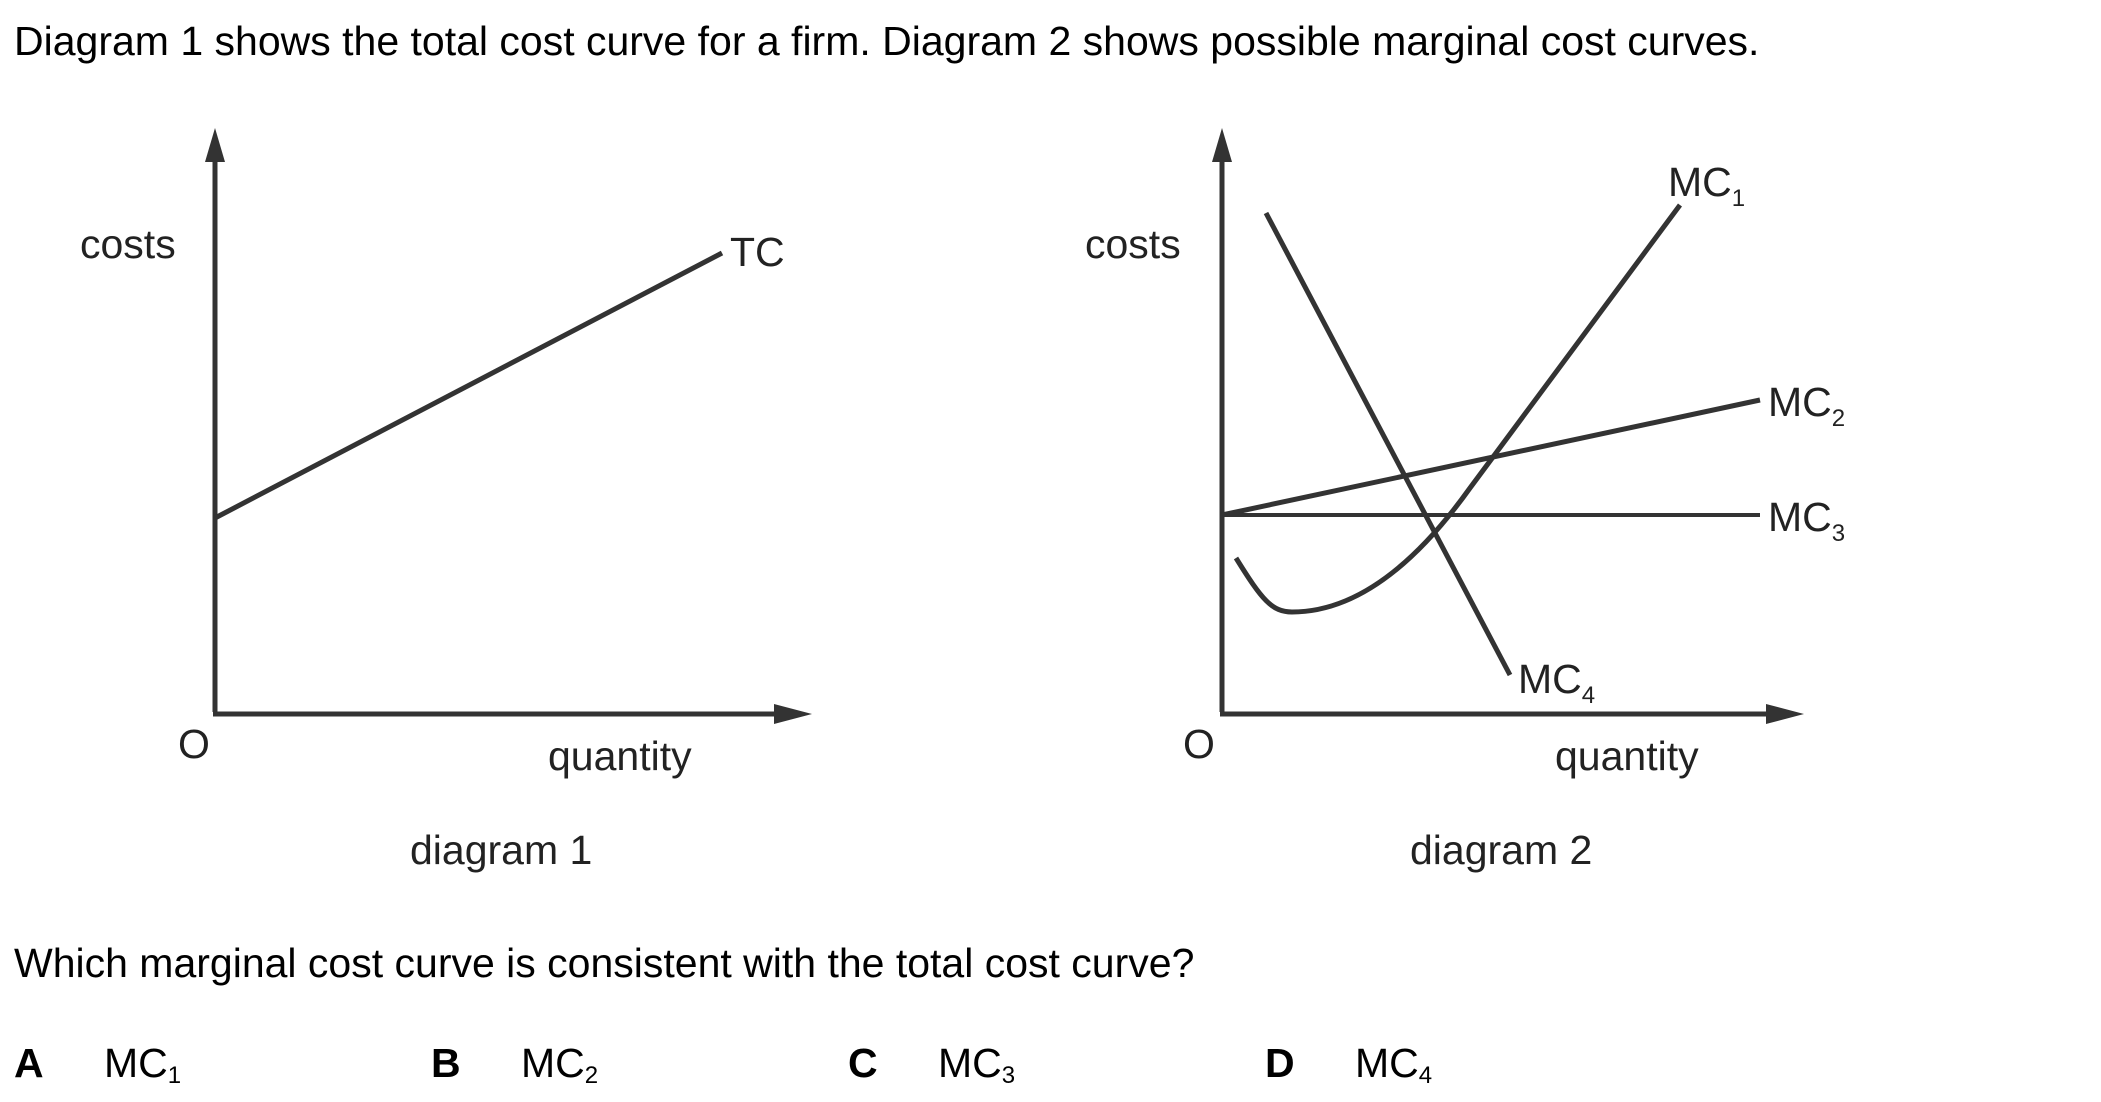 The image size is (2101, 1102). Describe the element at coordinates (1556, 682) in the screenshot. I see `mc4-label: MC4` at that location.